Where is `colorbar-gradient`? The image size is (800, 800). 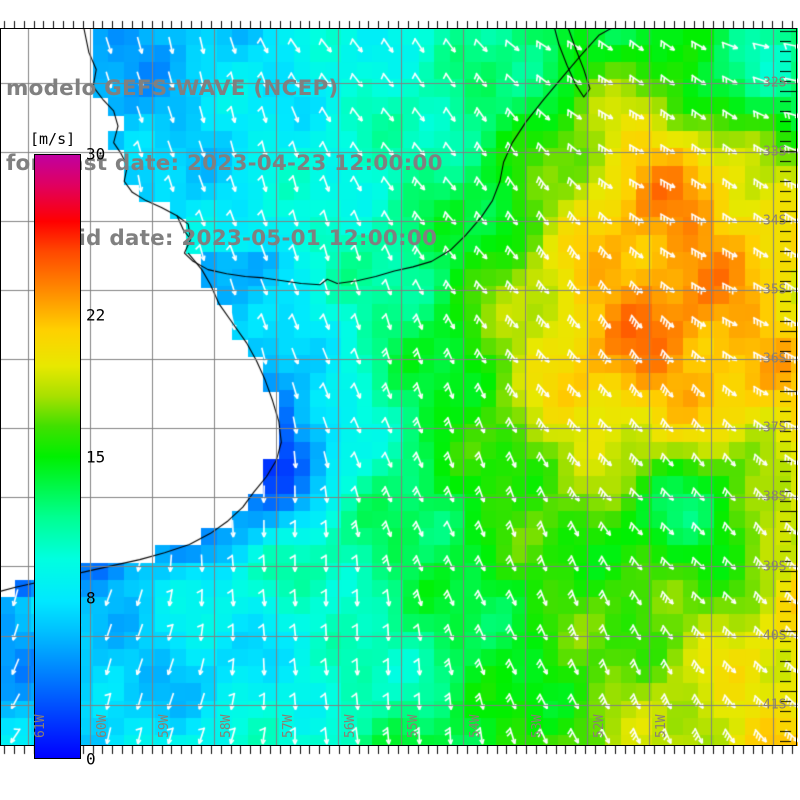
colorbar-gradient is located at coordinates (57, 456).